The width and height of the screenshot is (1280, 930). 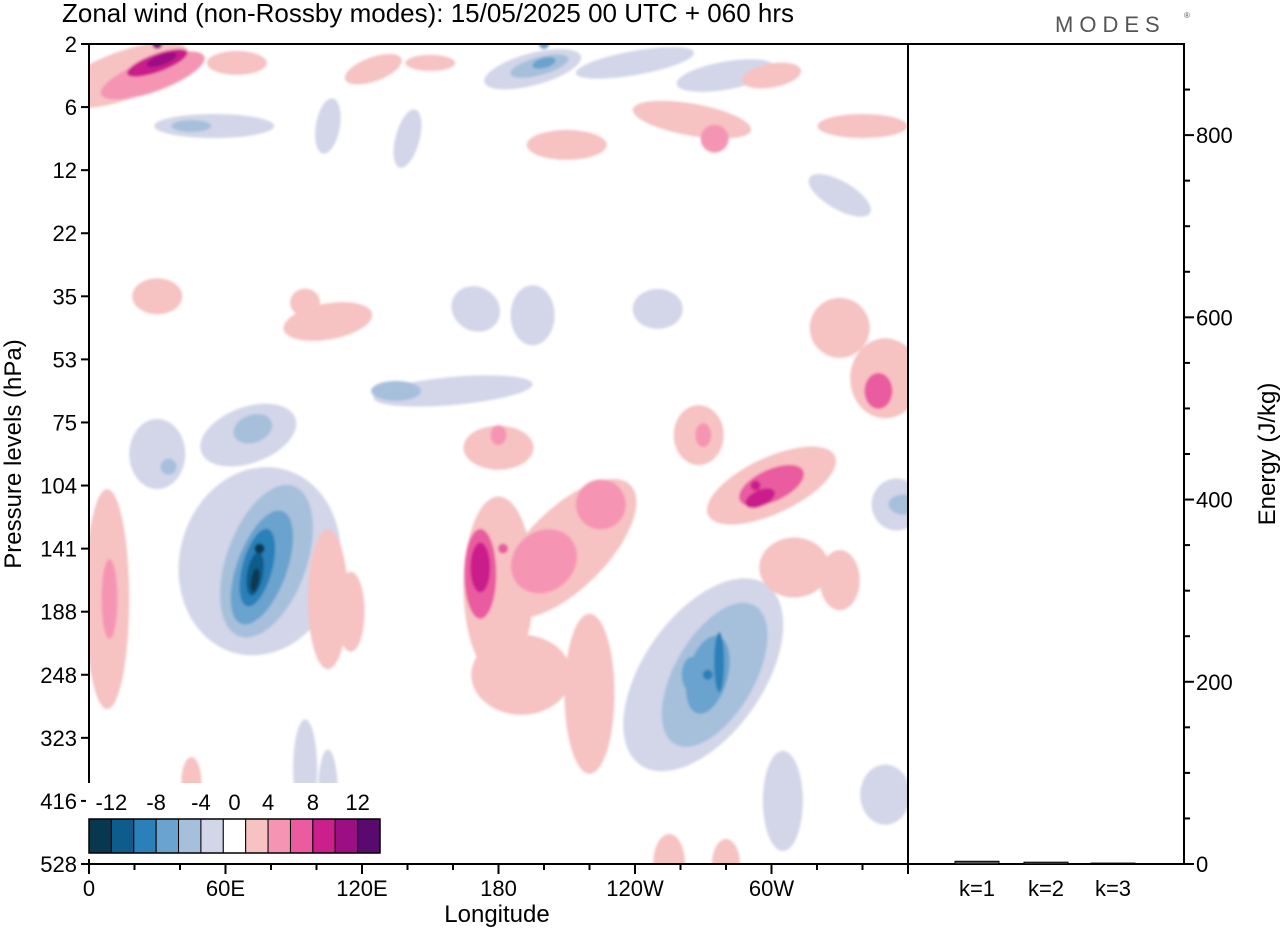 I want to click on y-tick-label: 188, so click(x=58, y=612).